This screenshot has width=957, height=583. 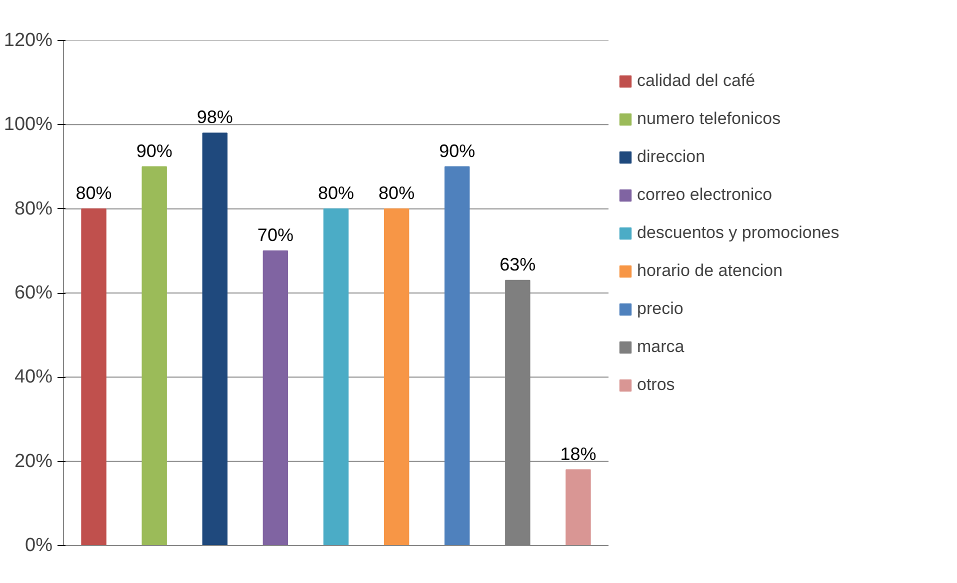 What do you see at coordinates (710, 271) in the screenshot?
I see `legend-label: horario de atencion` at bounding box center [710, 271].